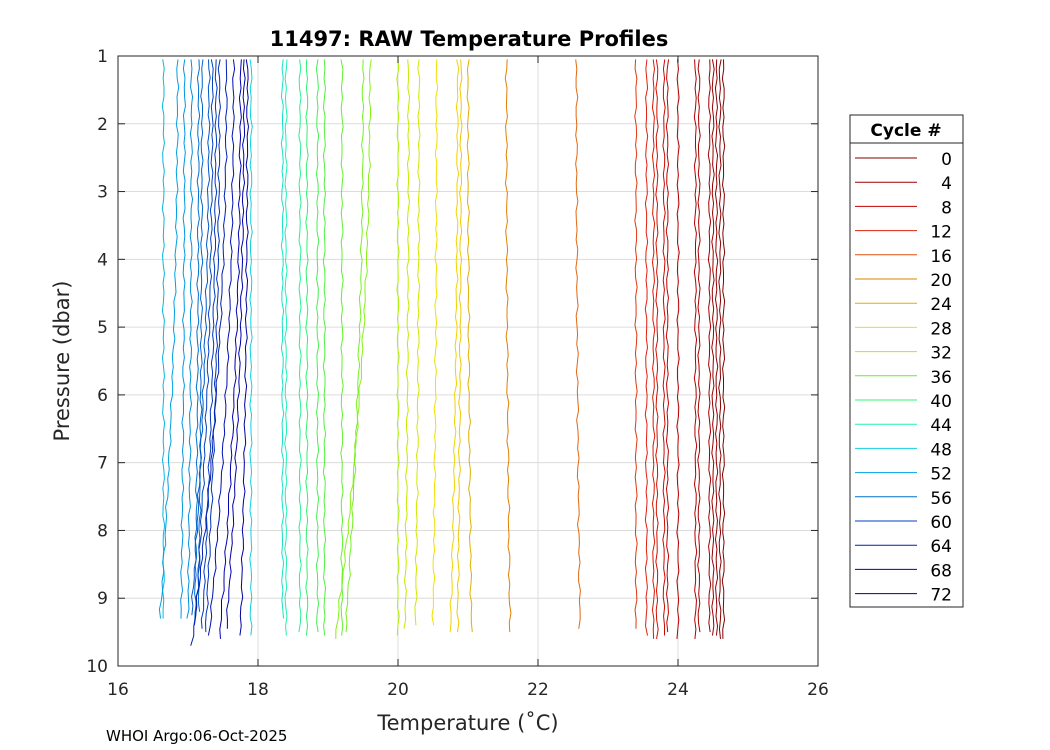 This screenshot has height=750, width=1050. Describe the element at coordinates (941, 523) in the screenshot. I see `legend-label-60: 60` at that location.